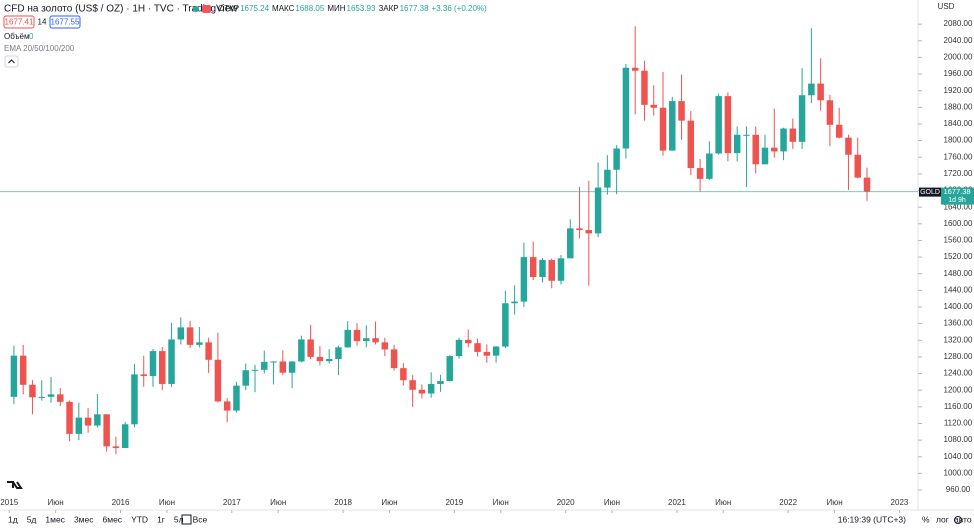 This screenshot has height=530, width=974. I want to click on range-button: 1мес, so click(55, 519).